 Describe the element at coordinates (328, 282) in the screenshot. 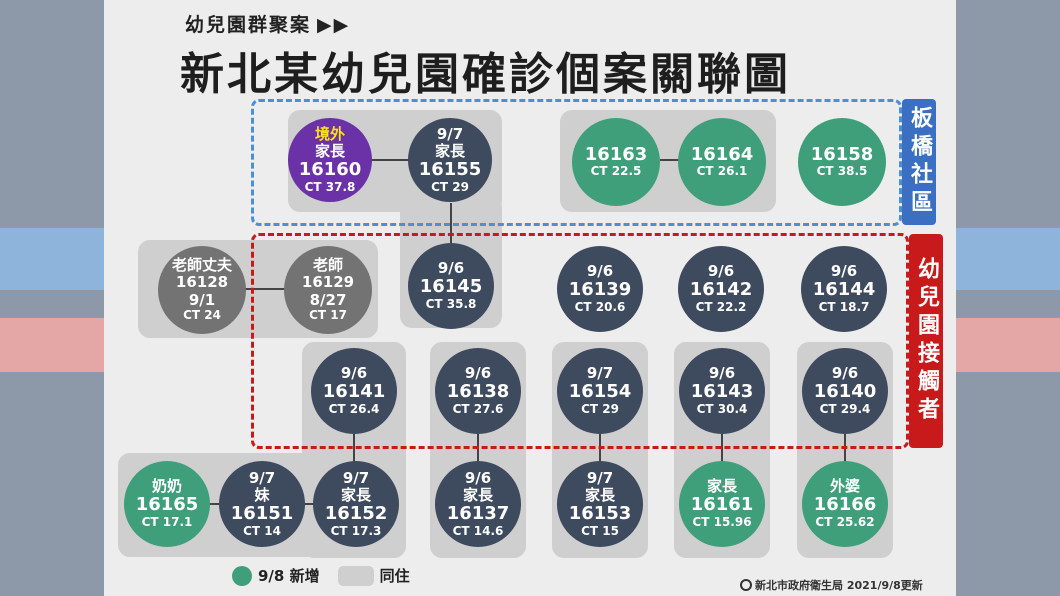

I see `node-case-id: 16129` at that location.